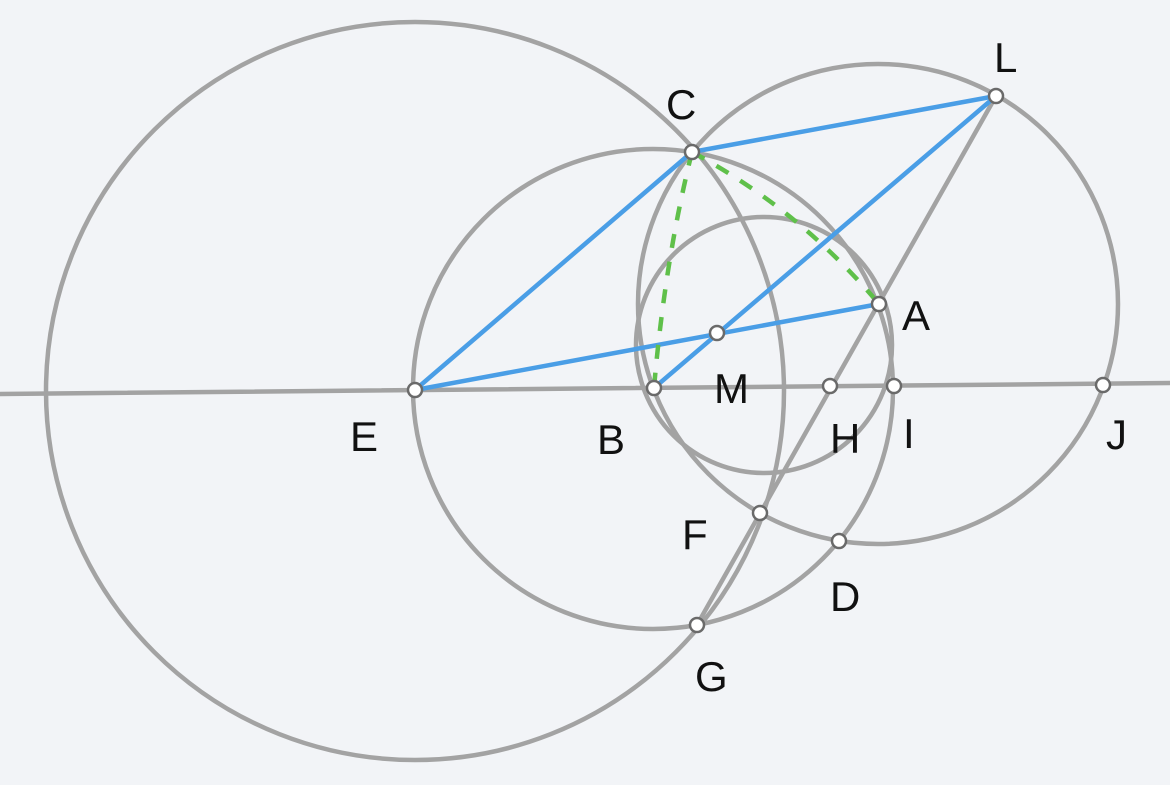 This screenshot has width=1170, height=785. What do you see at coordinates (1103, 385) in the screenshot?
I see `point-j` at bounding box center [1103, 385].